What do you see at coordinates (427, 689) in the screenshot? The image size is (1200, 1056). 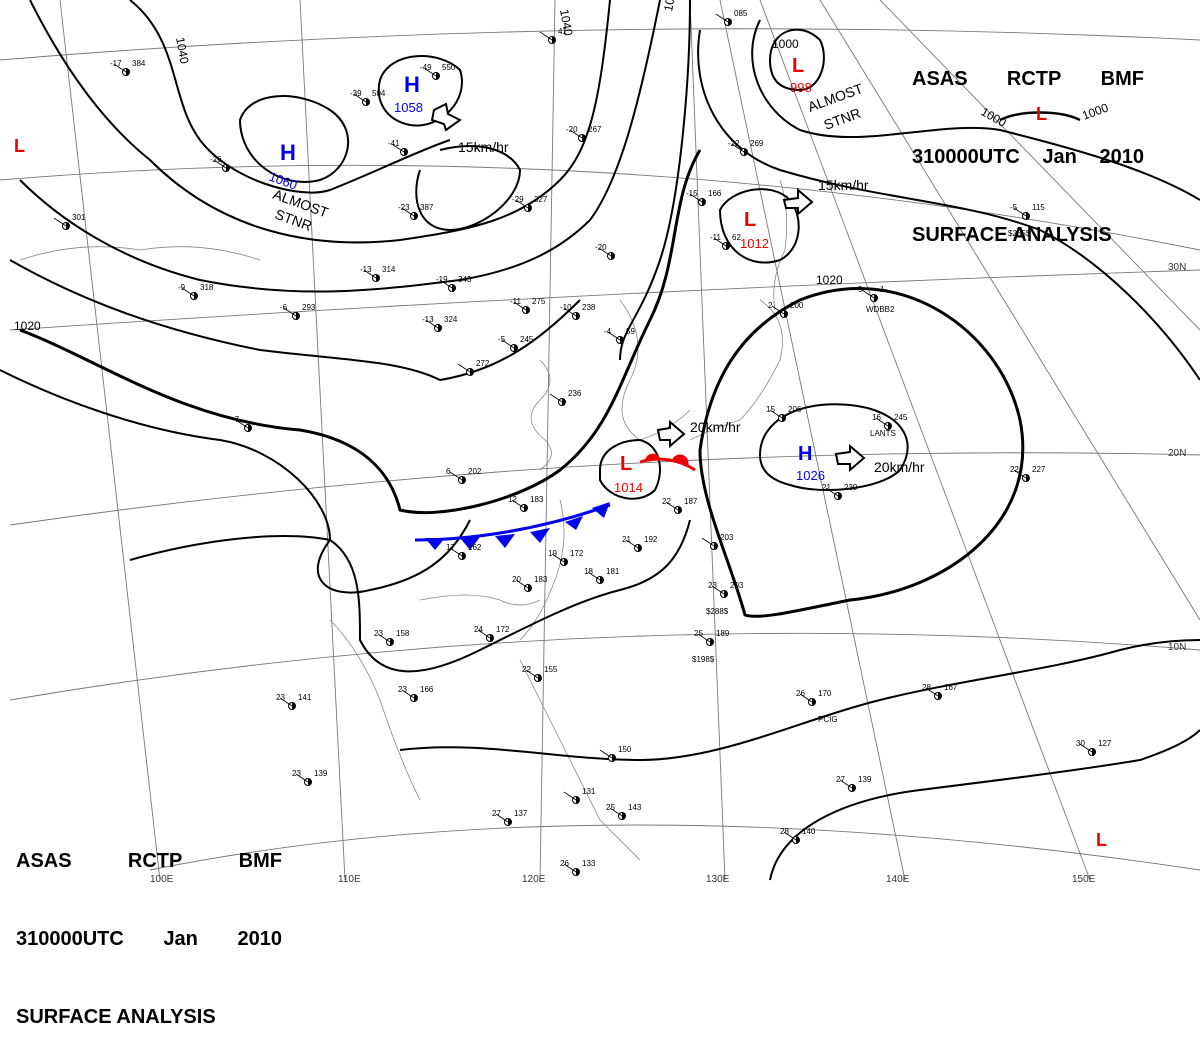 I see `station-pressure: 166` at bounding box center [427, 689].